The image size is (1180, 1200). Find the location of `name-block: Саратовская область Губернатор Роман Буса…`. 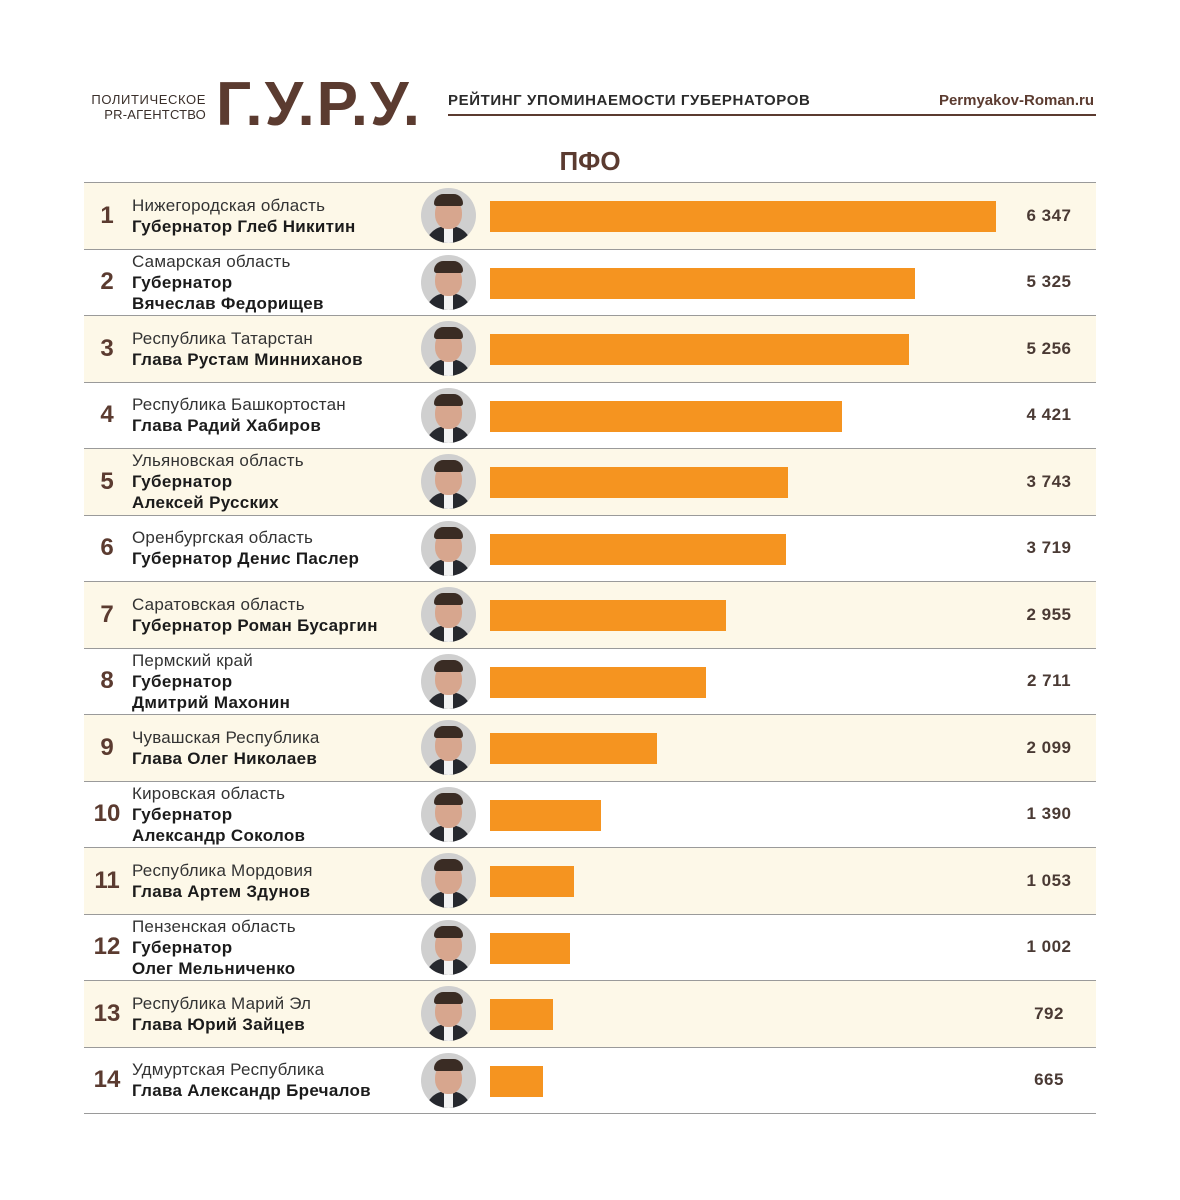

name-block: Саратовская область Губернатор Роман Буса… is located at coordinates (272, 615).